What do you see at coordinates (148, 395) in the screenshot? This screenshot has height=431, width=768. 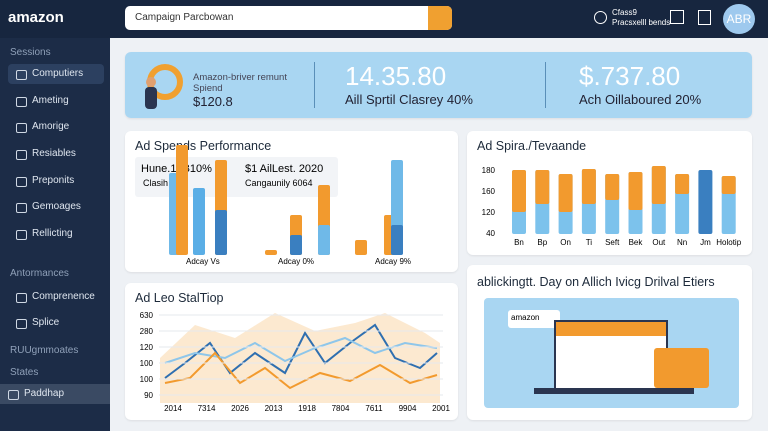 I see `y-tick-label: 90` at bounding box center [148, 395].